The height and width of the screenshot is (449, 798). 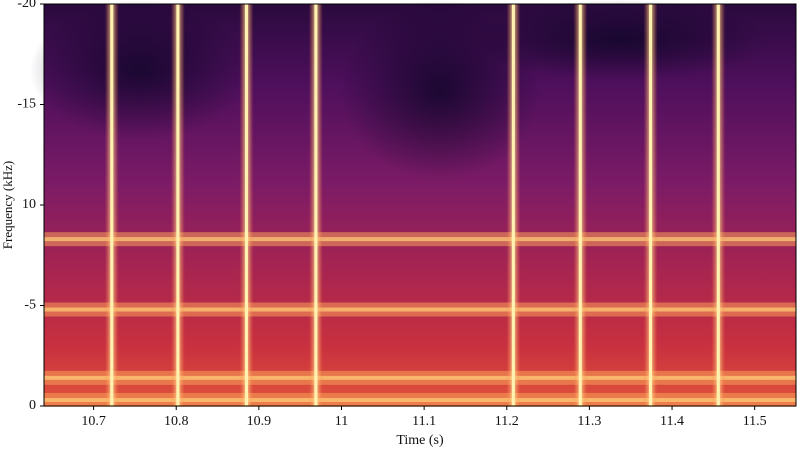 What do you see at coordinates (32, 405) in the screenshot?
I see `y-tick-label: 0` at bounding box center [32, 405].